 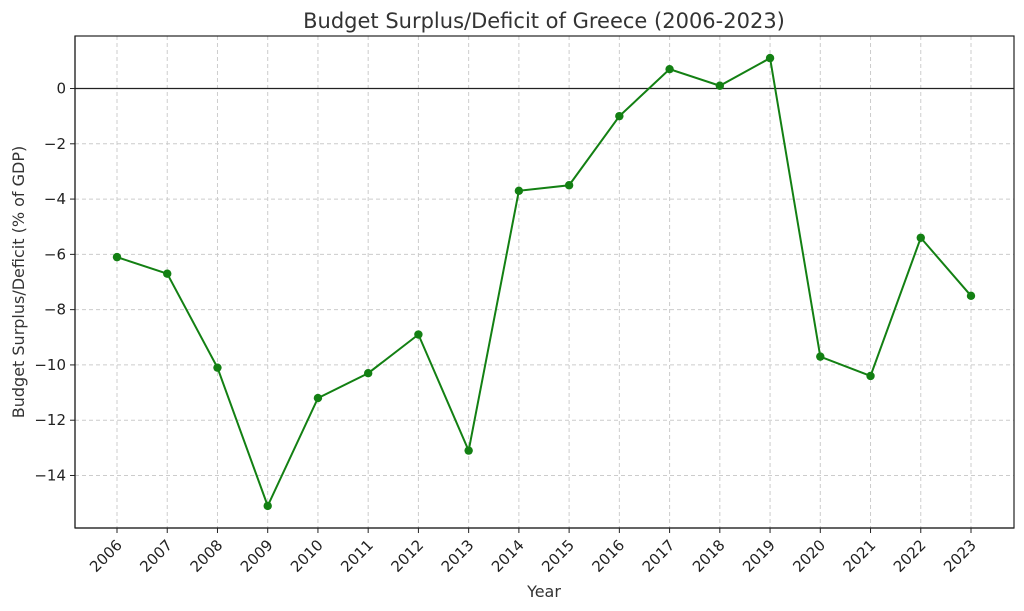 What do you see at coordinates (860, 556) in the screenshot?
I see `x-tick-label: 2021` at bounding box center [860, 556].